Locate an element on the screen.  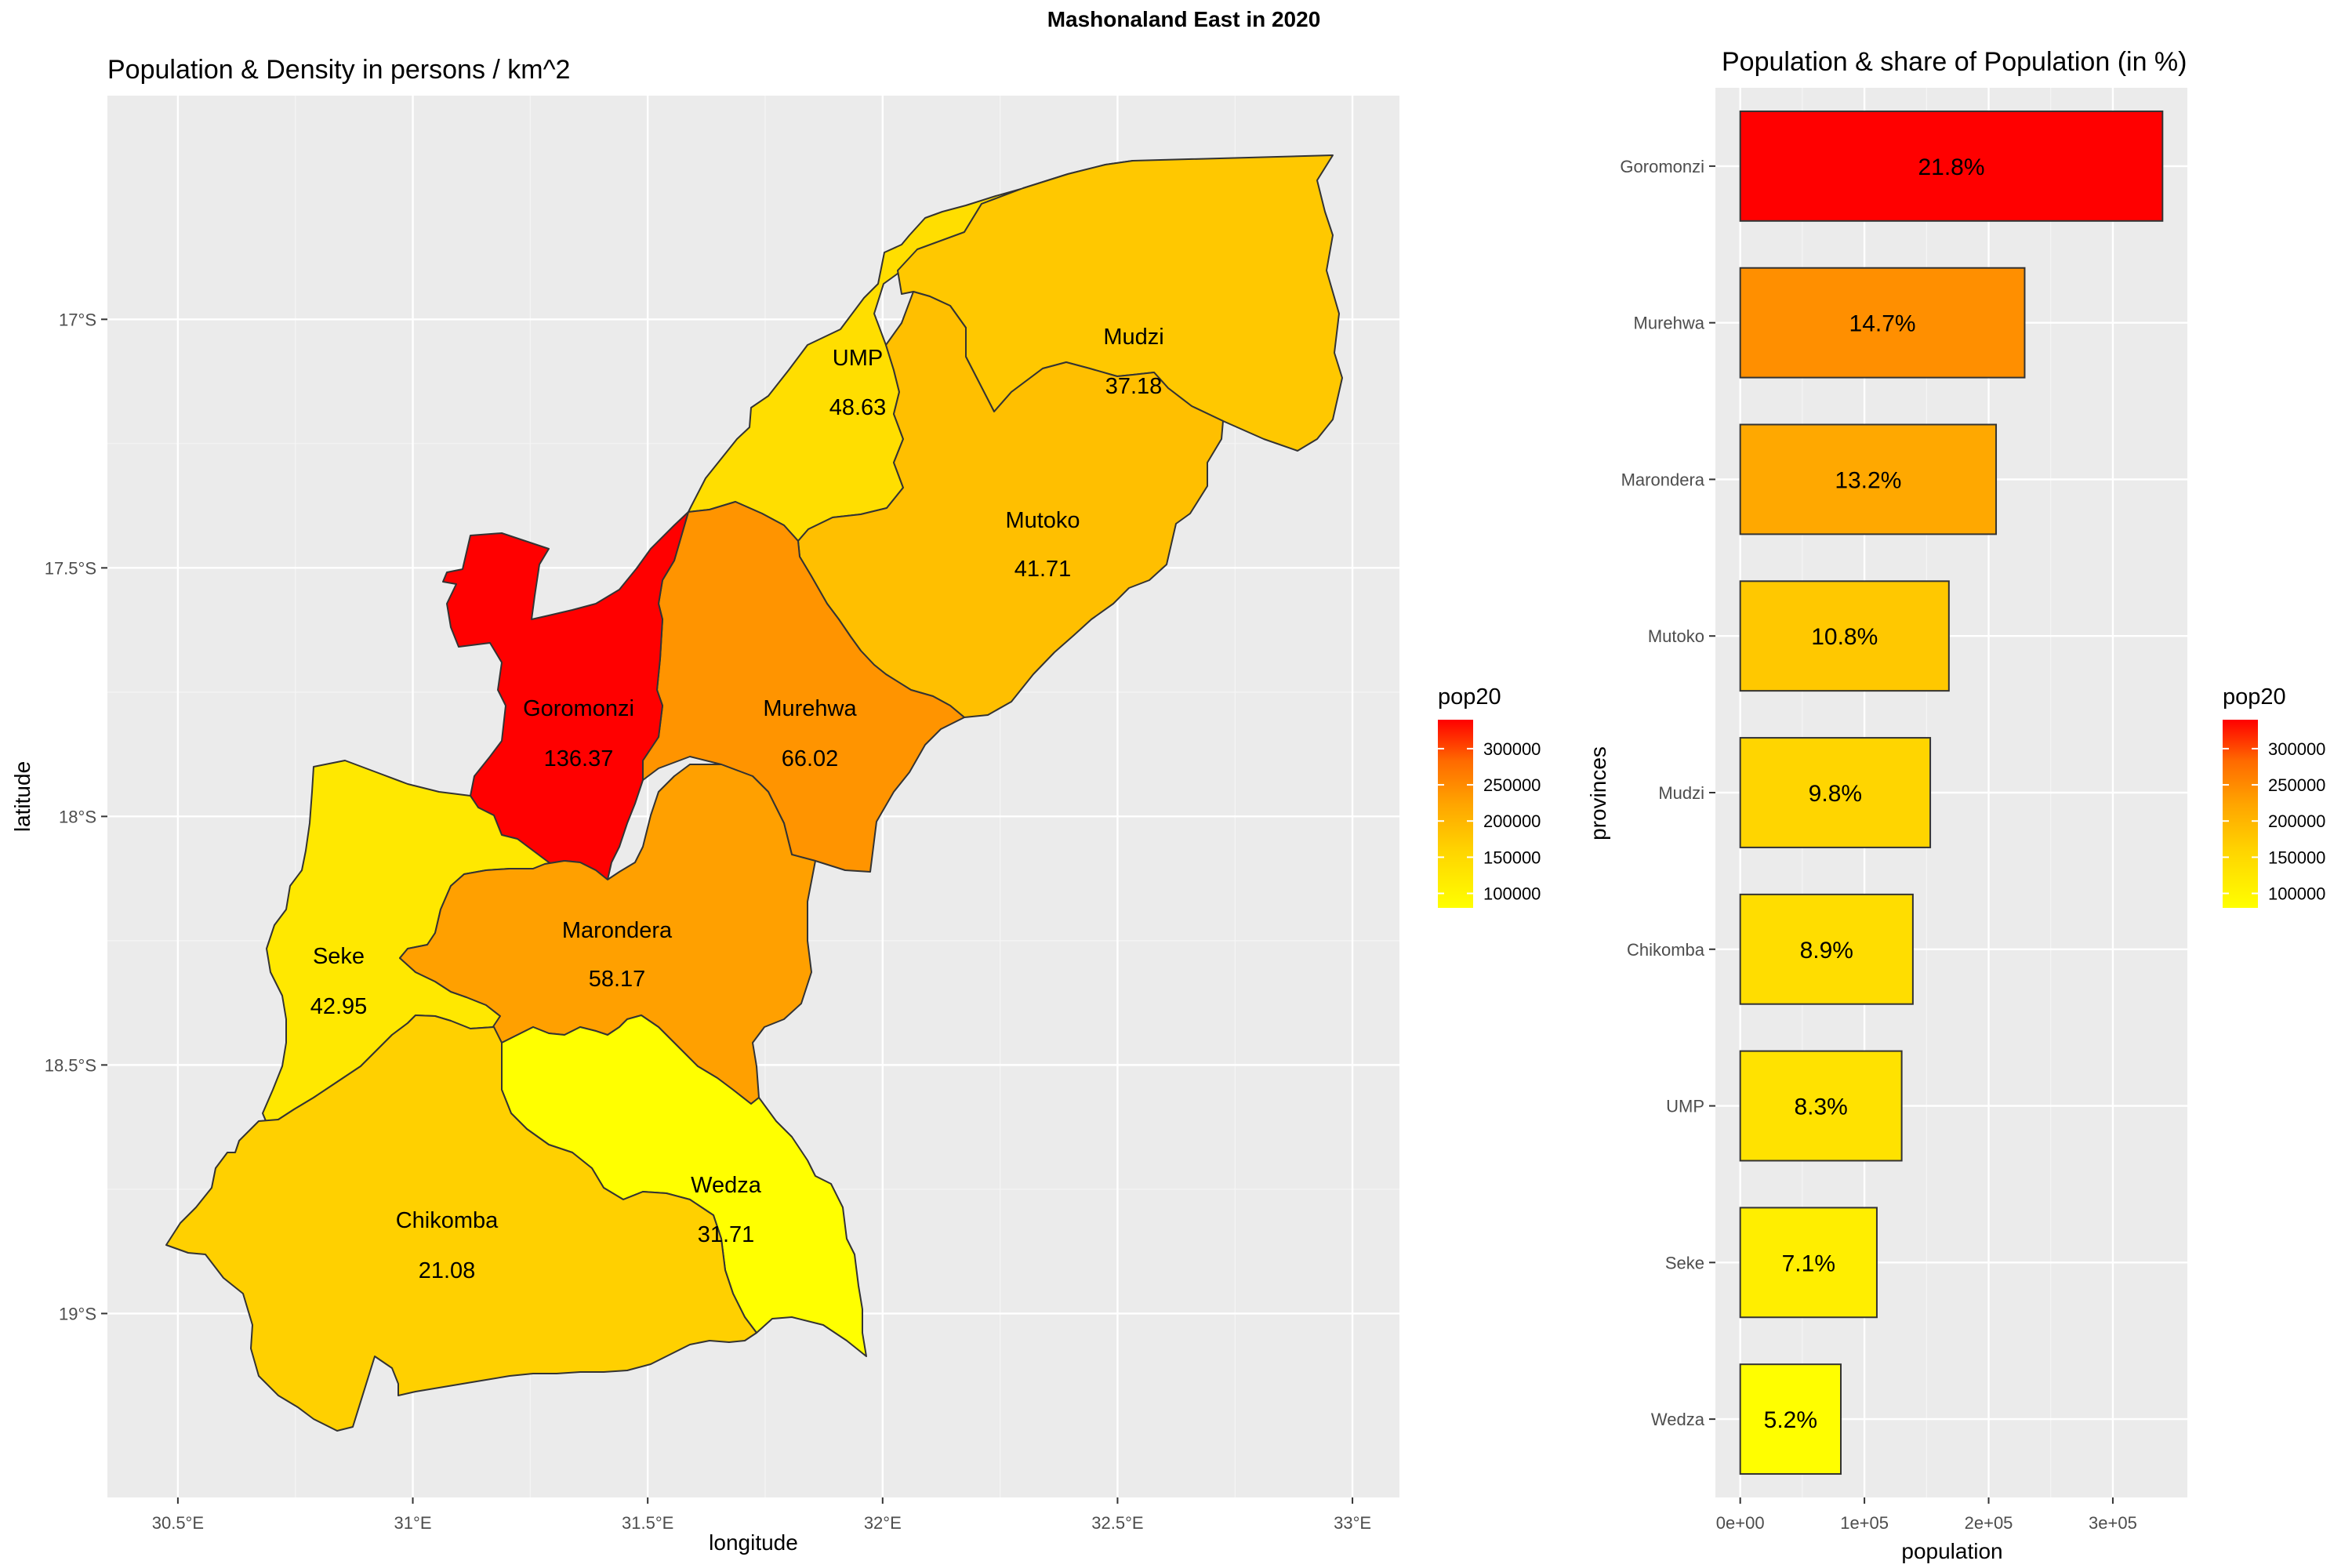
bar-value-label: 10.8% is located at coordinates (1845, 637).